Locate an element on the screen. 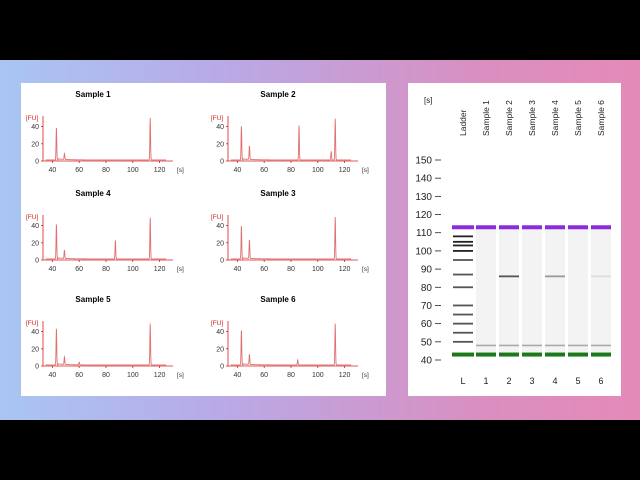 The height and width of the screenshot is (480, 640). gel-y-tick-label: 130 is located at coordinates (423, 197).